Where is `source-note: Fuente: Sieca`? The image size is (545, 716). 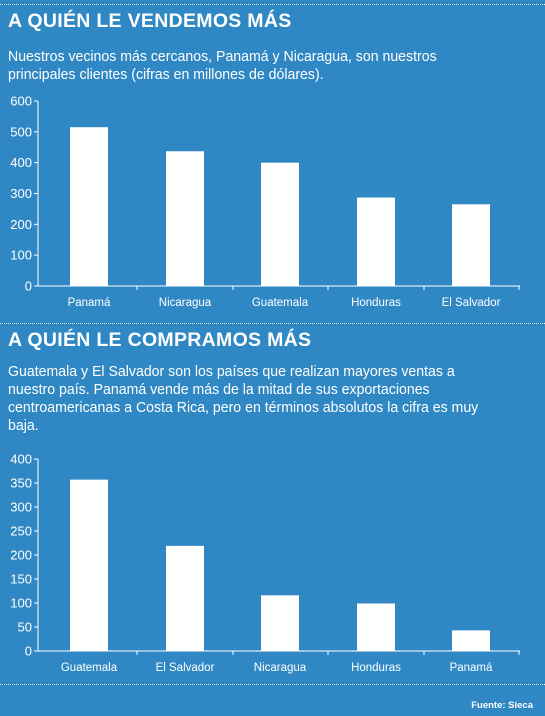
source-note: Fuente: Sieca is located at coordinates (502, 705).